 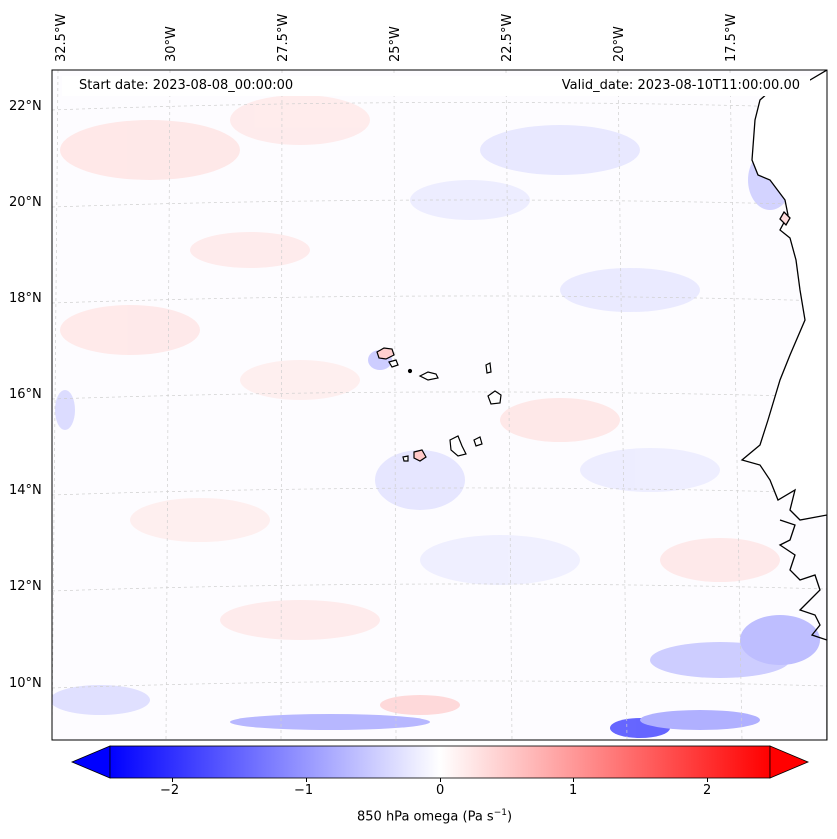 I want to click on lon-label-27-5w: 27.5°W, so click(x=283, y=37).